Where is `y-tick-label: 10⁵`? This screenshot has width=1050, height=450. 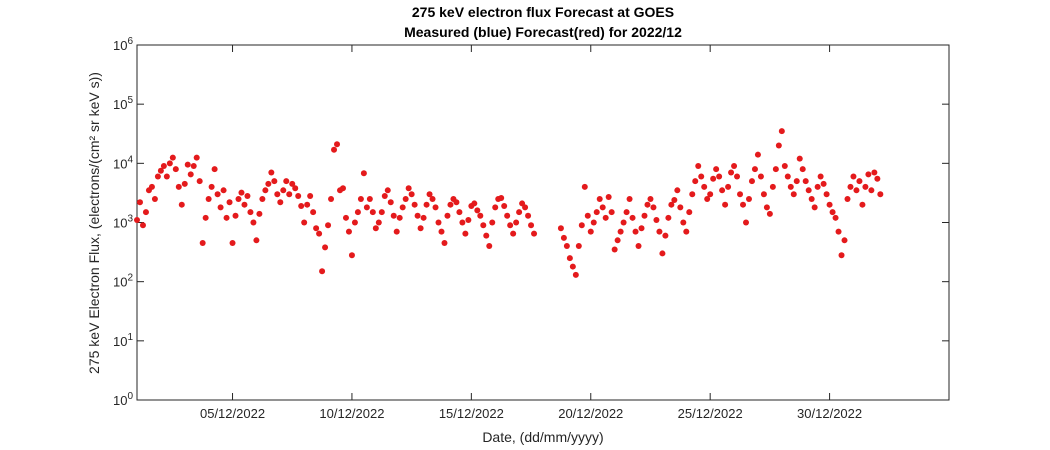 y-tick-label: 10⁵ is located at coordinates (123, 103).